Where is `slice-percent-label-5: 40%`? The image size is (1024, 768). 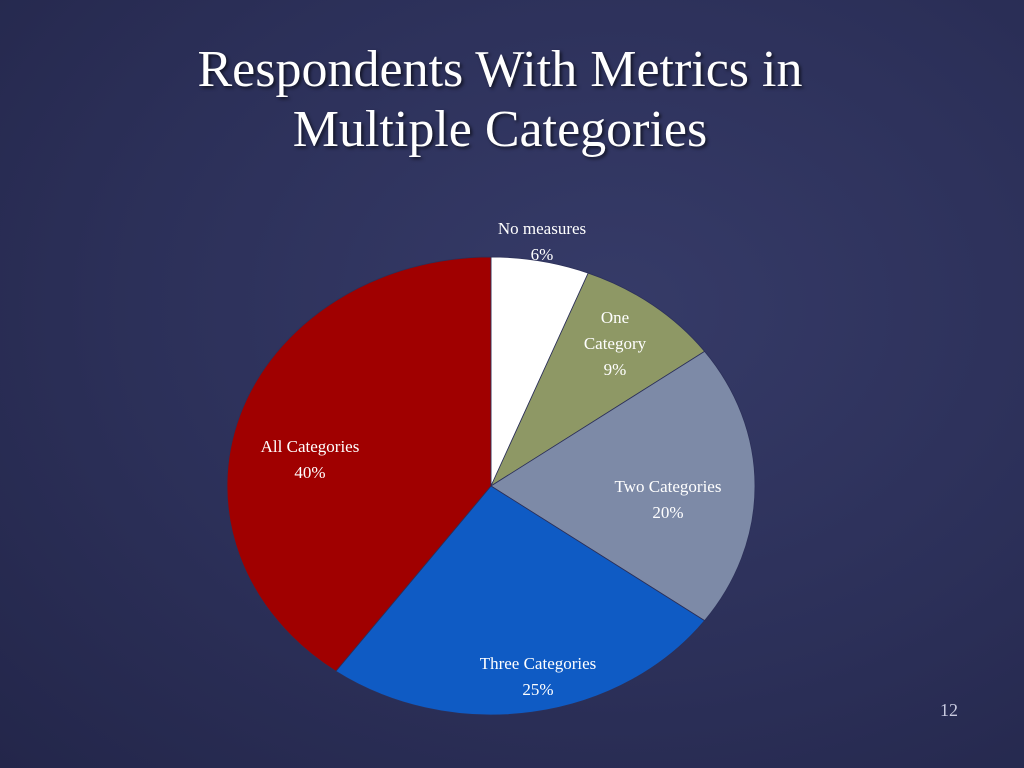 slice-percent-label-5: 40% is located at coordinates (309, 472).